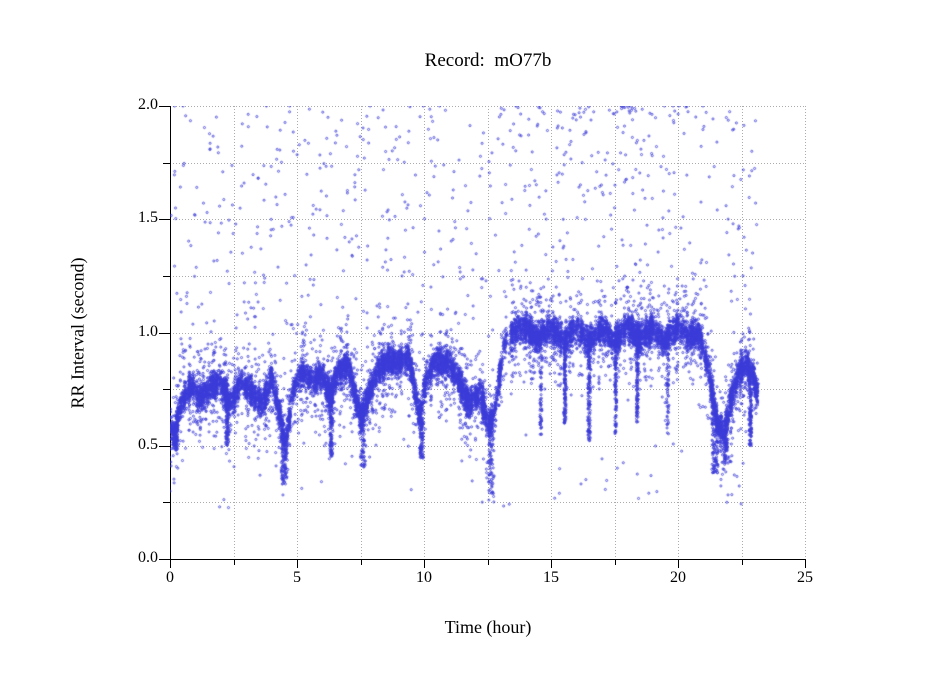  Describe the element at coordinates (424, 577) in the screenshot. I see `x-tick-label: 10` at that location.